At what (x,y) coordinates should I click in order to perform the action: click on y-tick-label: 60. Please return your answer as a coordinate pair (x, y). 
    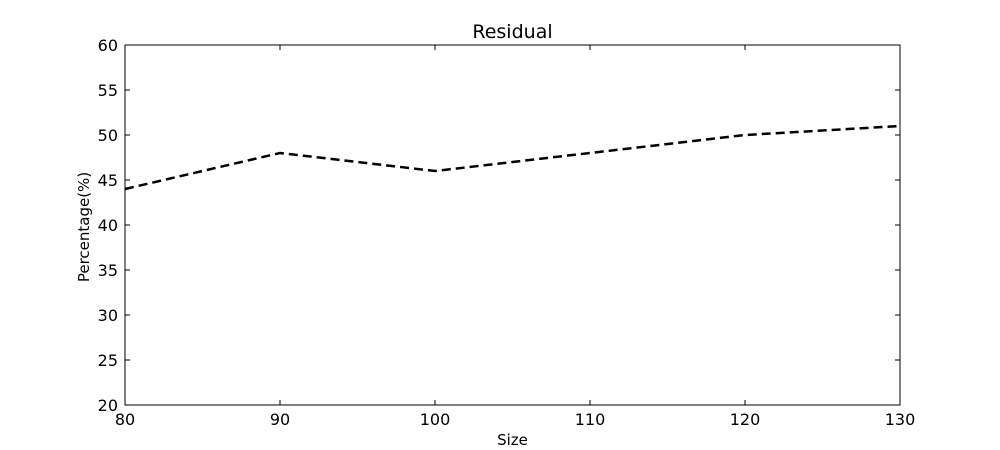
    Looking at the image, I should click on (108, 45).